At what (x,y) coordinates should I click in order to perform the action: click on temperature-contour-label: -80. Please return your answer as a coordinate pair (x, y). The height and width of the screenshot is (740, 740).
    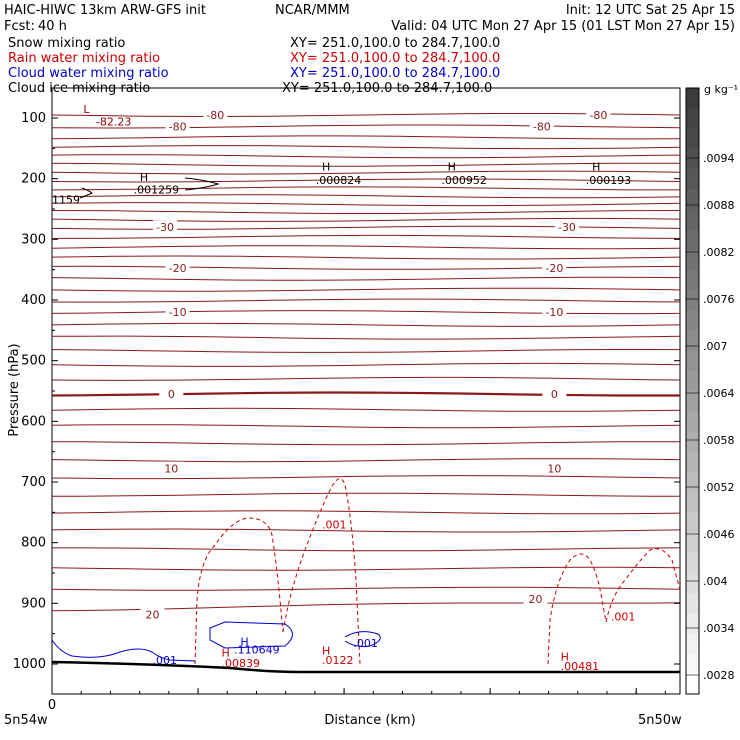
    Looking at the image, I should click on (215, 115).